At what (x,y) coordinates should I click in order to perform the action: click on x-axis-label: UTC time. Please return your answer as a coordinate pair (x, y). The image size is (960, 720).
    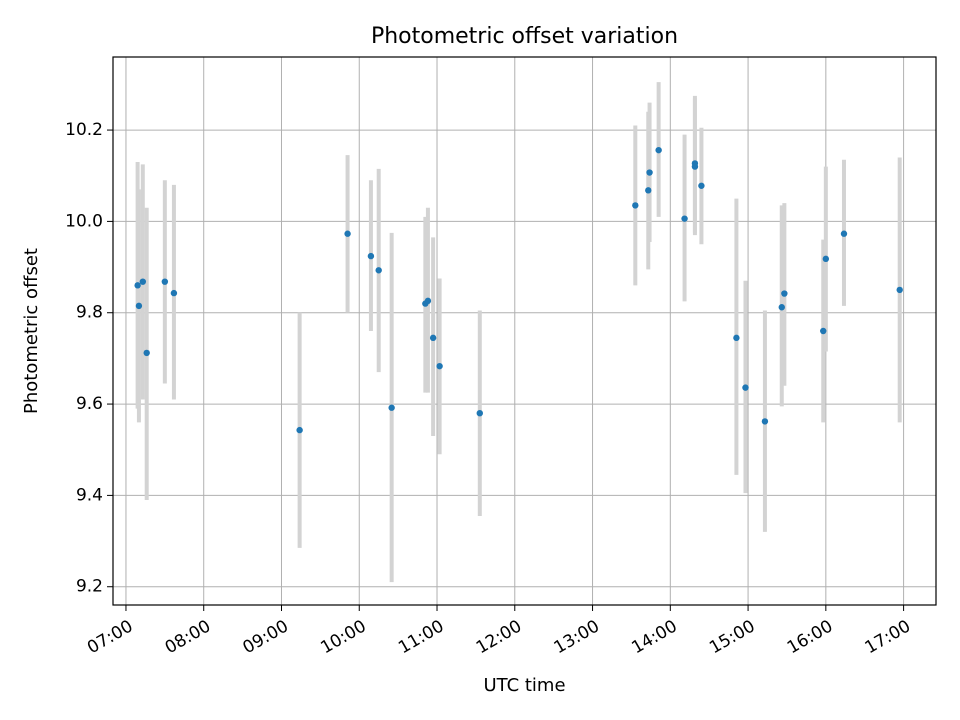
    Looking at the image, I should click on (524, 685).